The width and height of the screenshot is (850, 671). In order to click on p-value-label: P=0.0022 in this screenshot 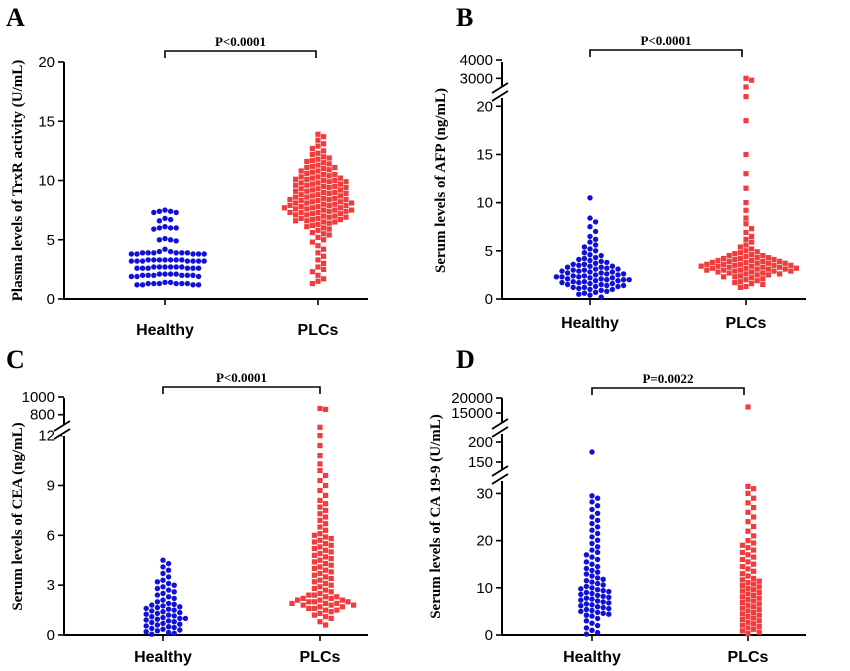, I will do `click(667, 378)`.